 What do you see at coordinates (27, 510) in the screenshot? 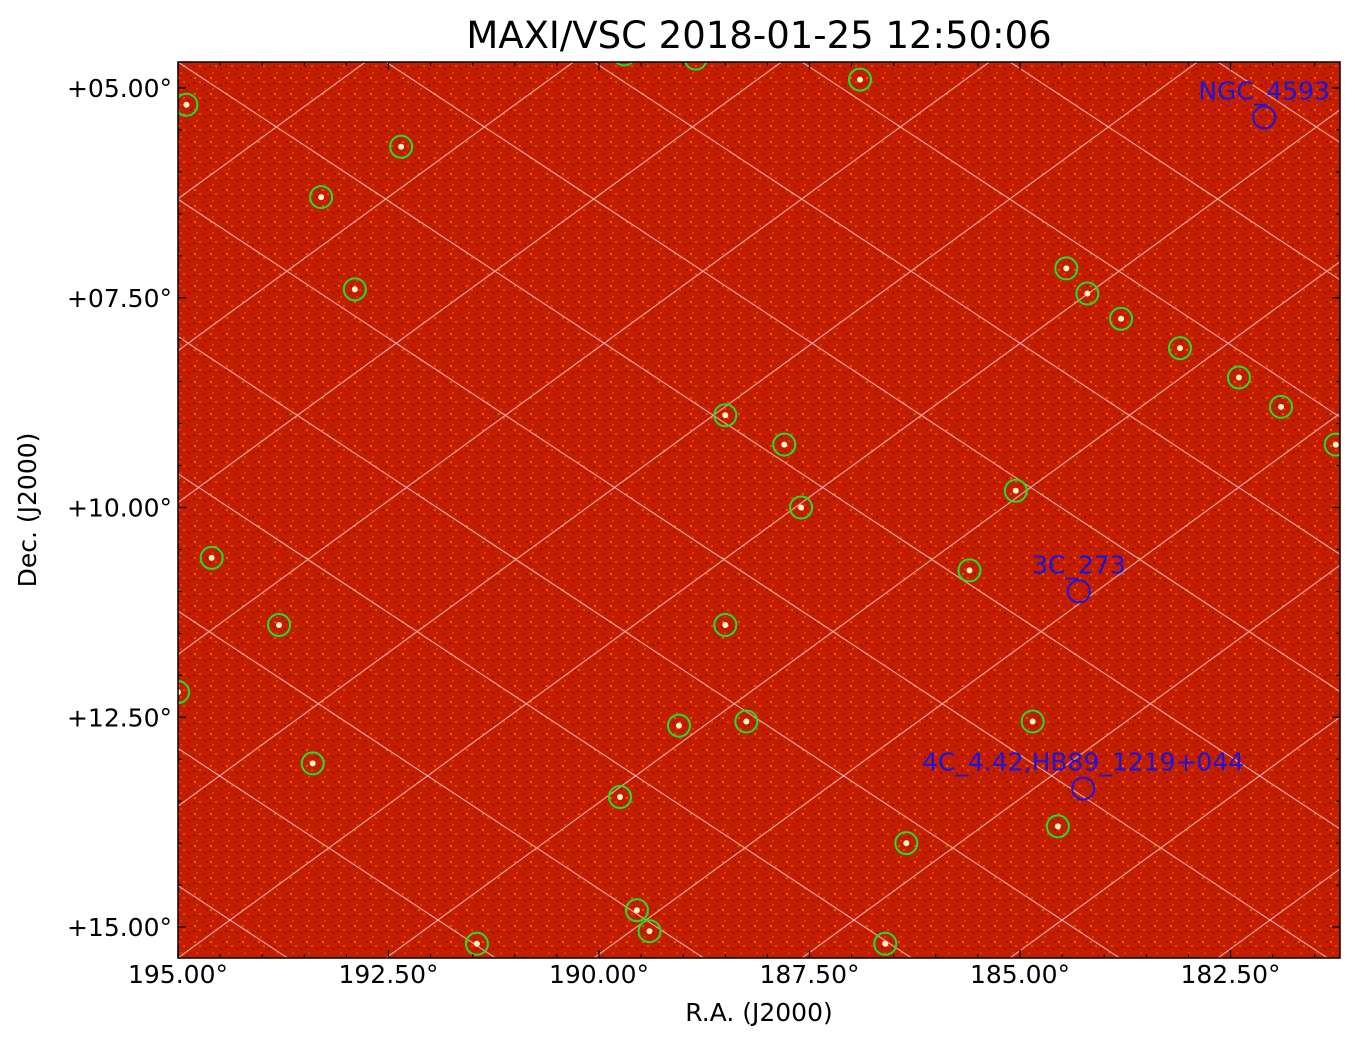
I see `y-axis-label: Dec. (J2000)` at bounding box center [27, 510].